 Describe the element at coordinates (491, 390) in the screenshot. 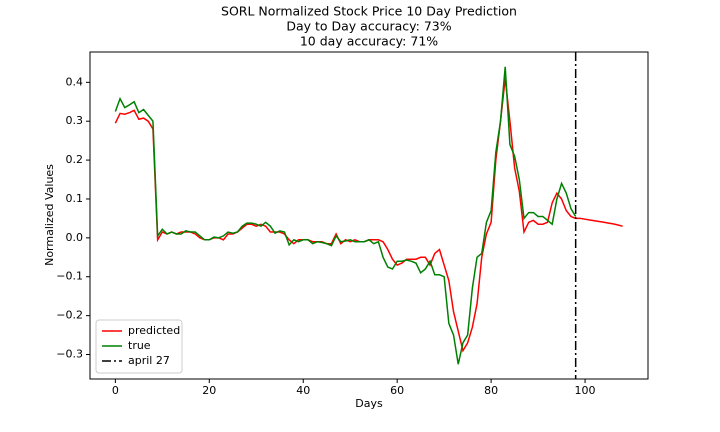

I see `x-tick-label: 80` at that location.